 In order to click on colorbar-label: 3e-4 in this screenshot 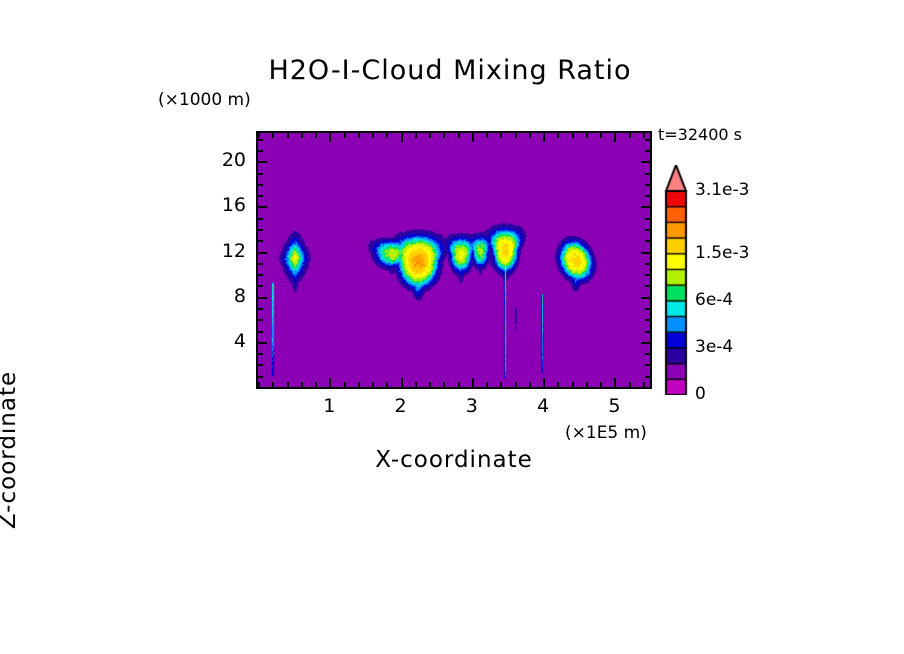, I will do `click(714, 346)`.